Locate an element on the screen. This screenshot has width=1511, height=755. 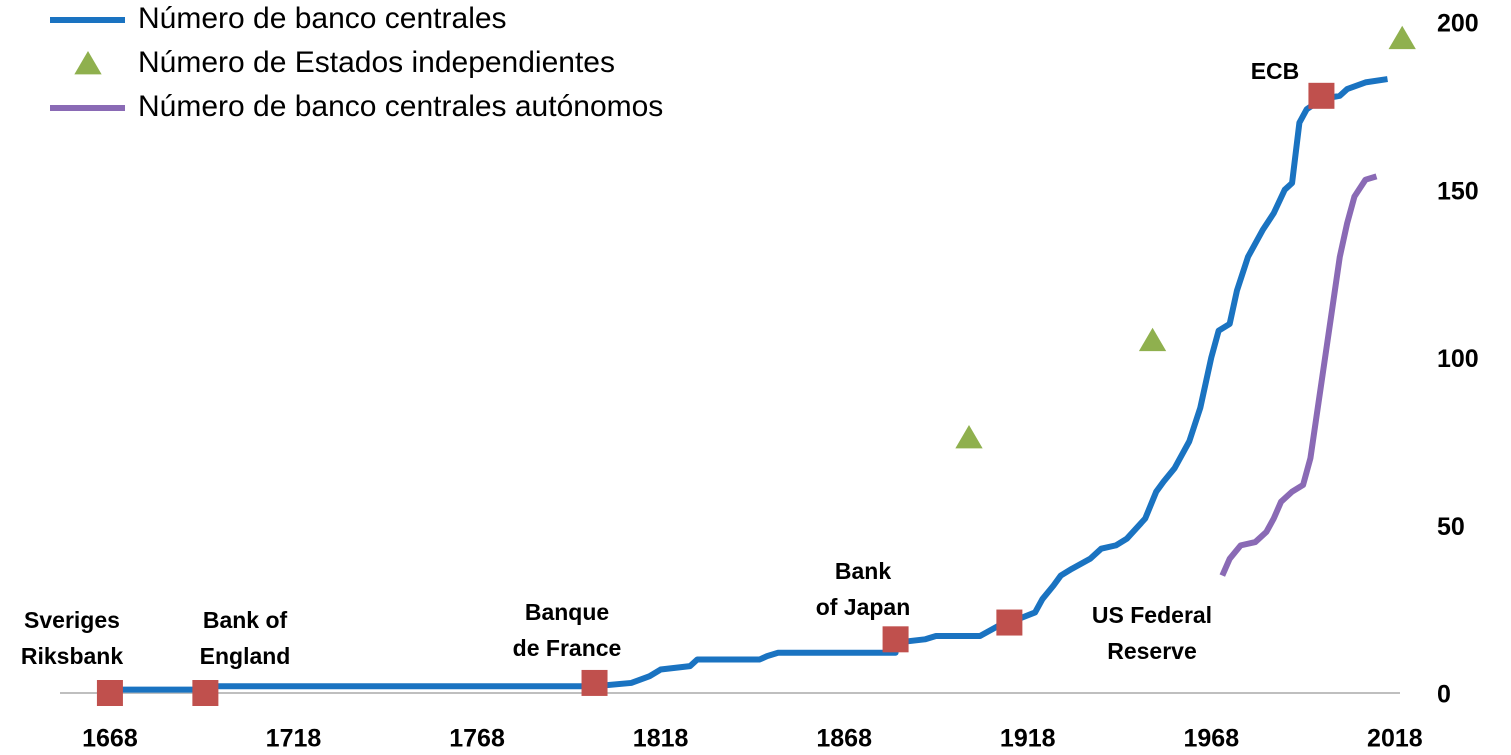
annotation-label: Reserve is located at coordinates (1152, 651).